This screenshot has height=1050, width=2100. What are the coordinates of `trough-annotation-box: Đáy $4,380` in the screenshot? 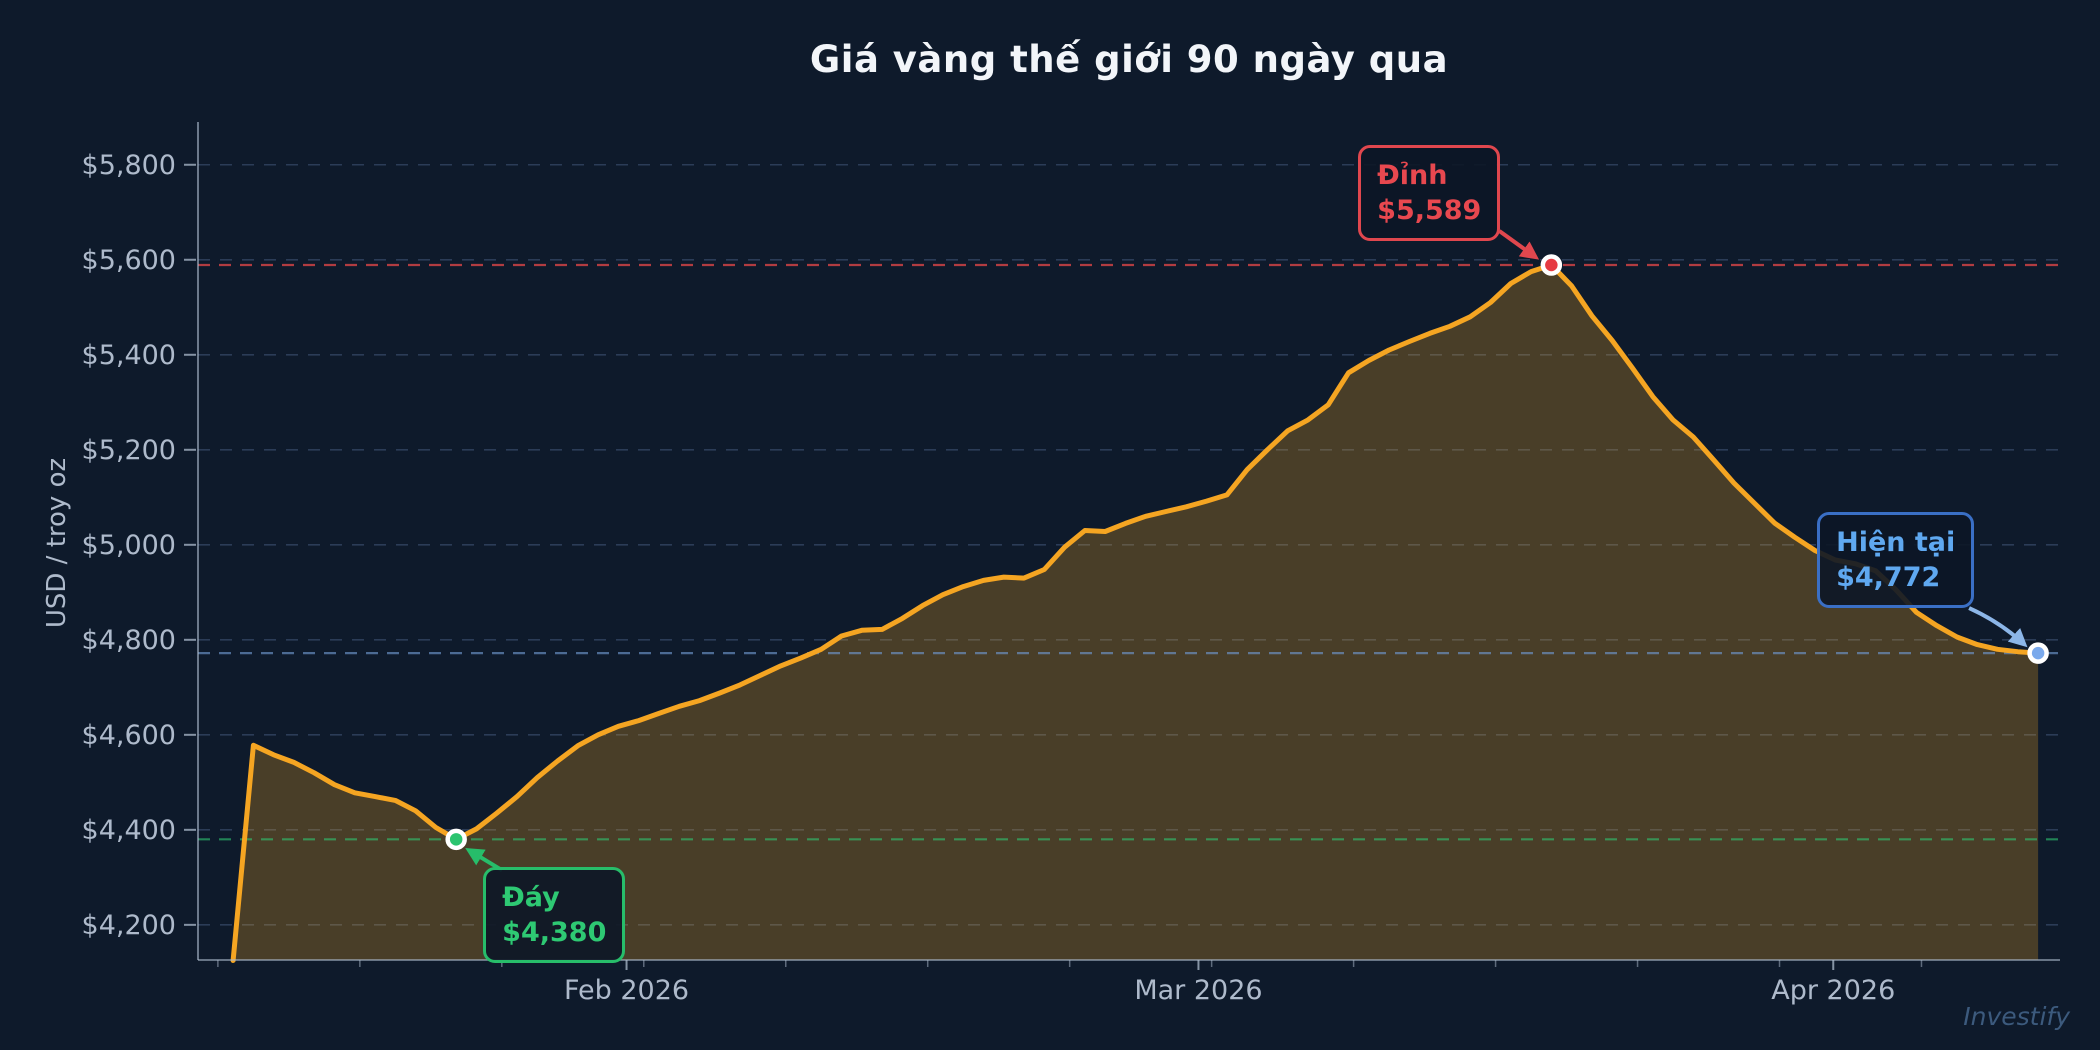 It's located at (554, 915).